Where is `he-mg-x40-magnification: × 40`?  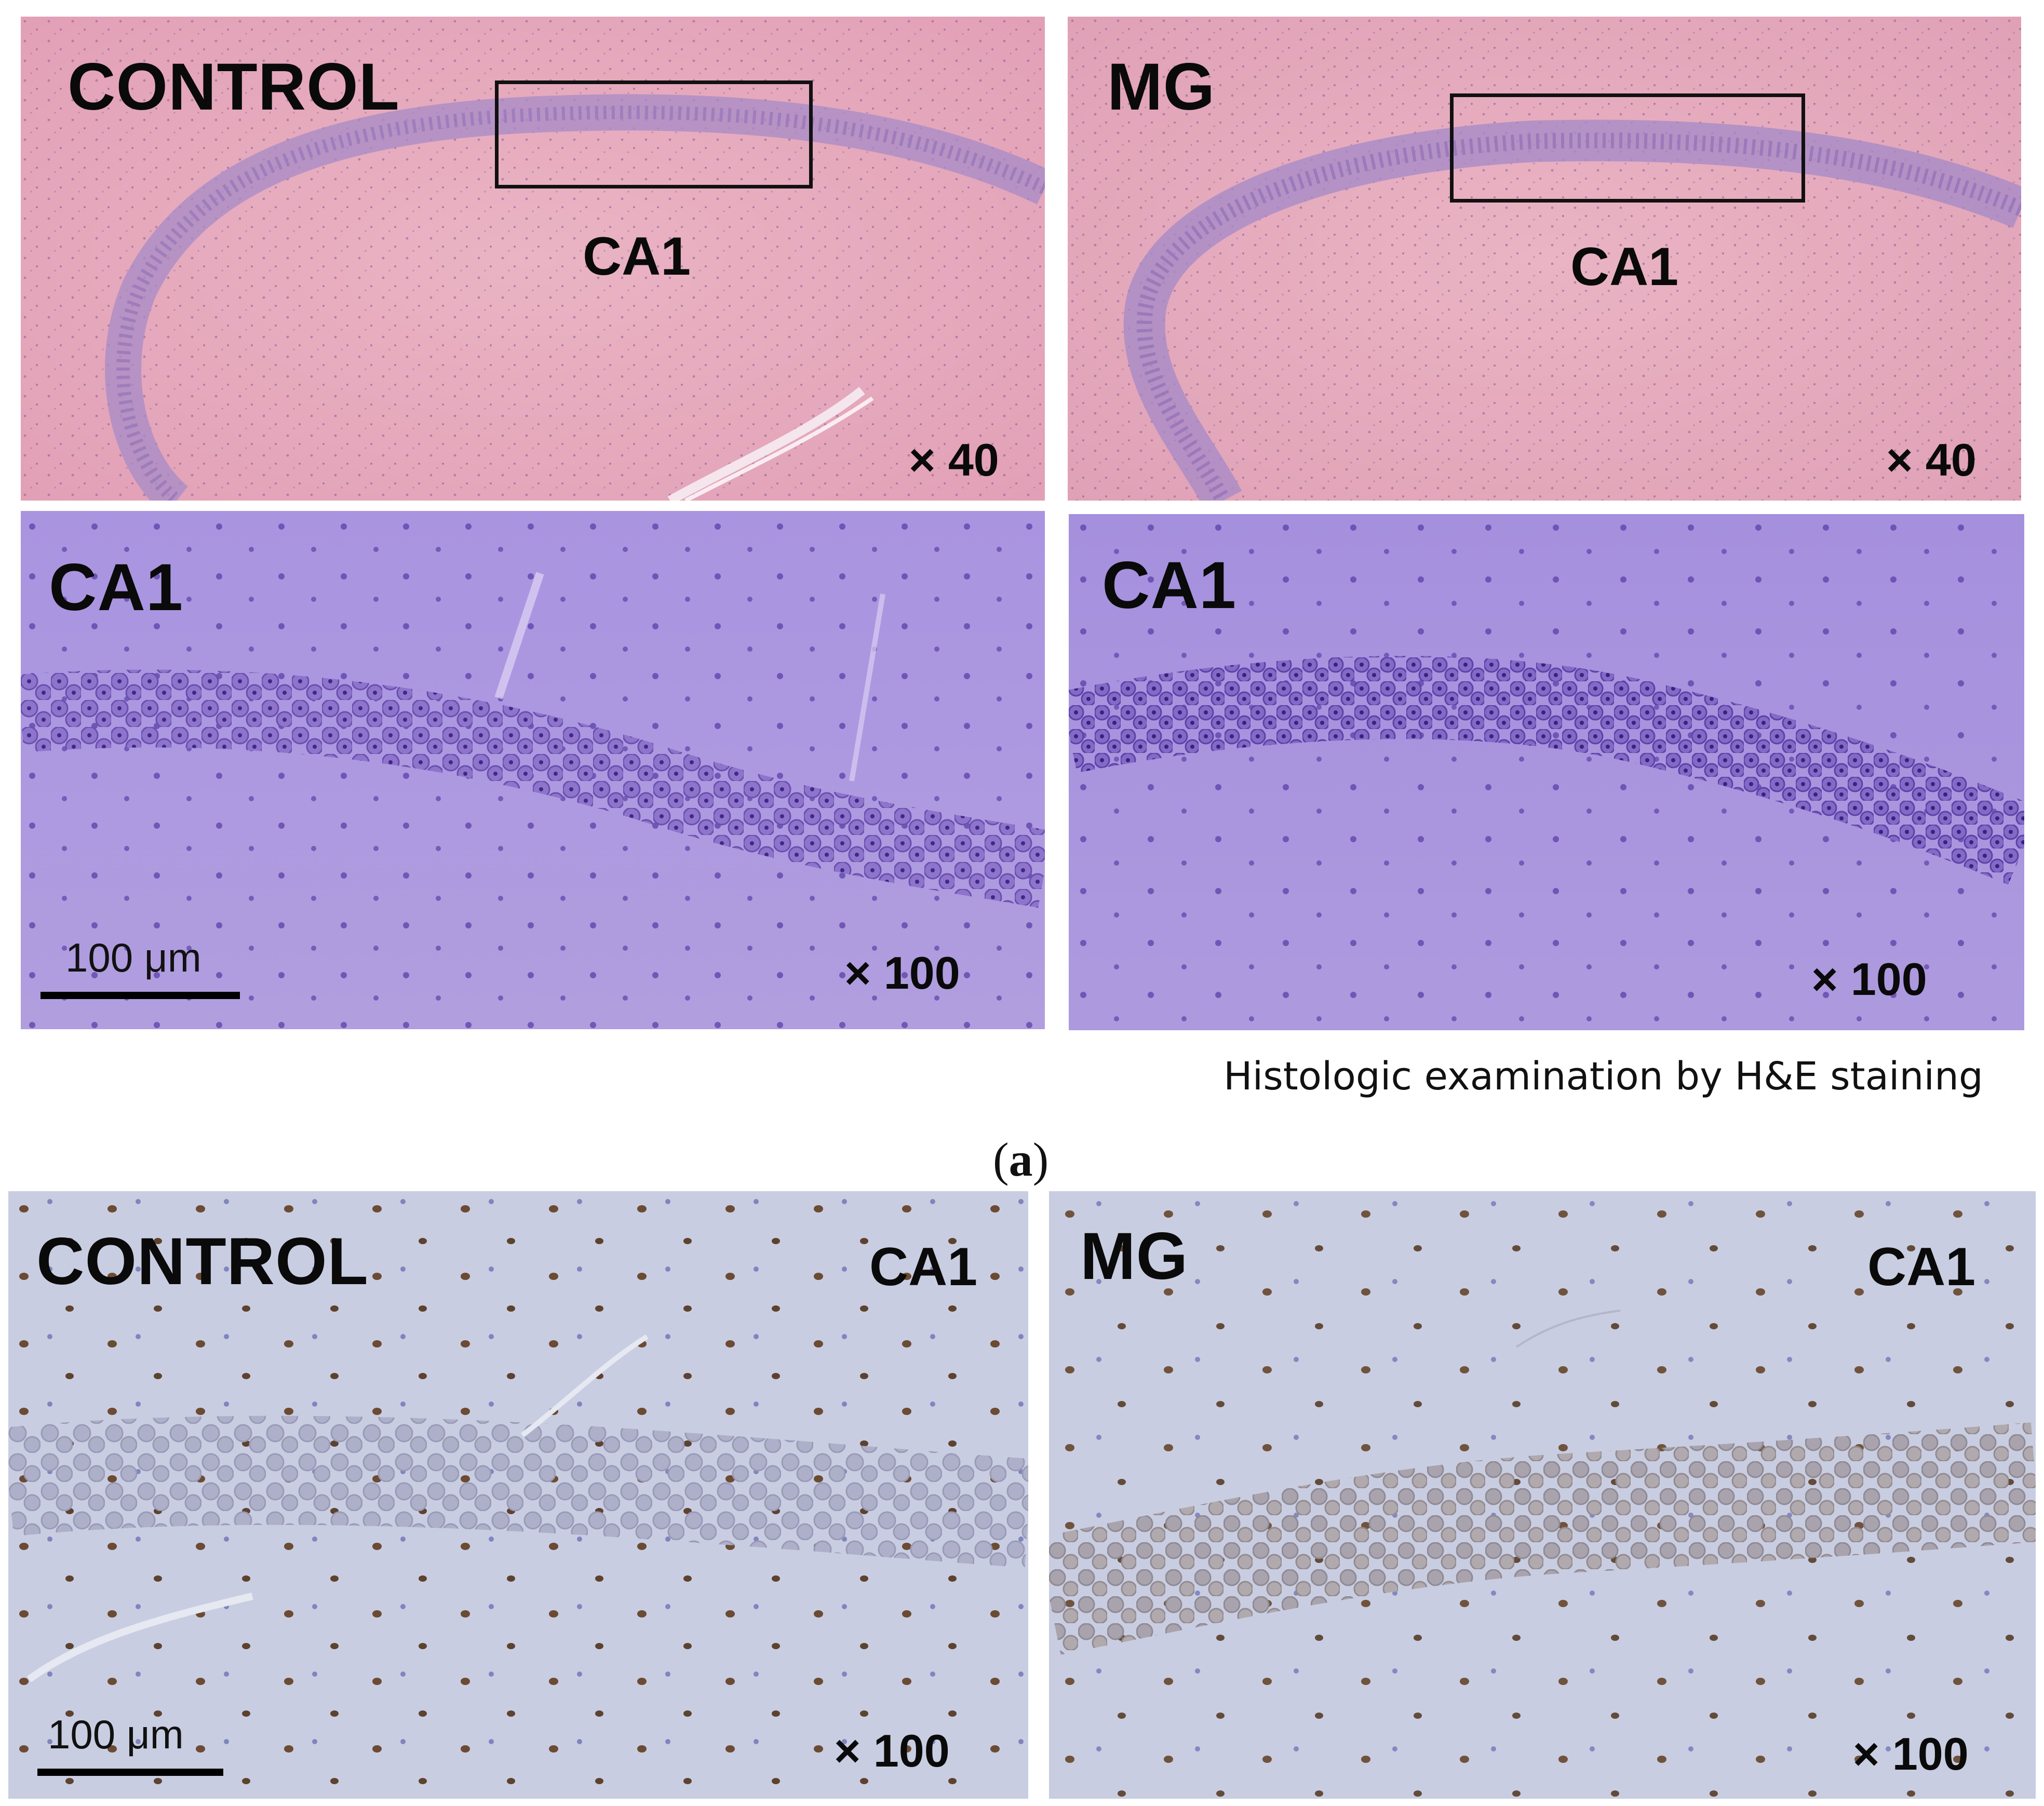 he-mg-x40-magnification: × 40 is located at coordinates (1931, 460).